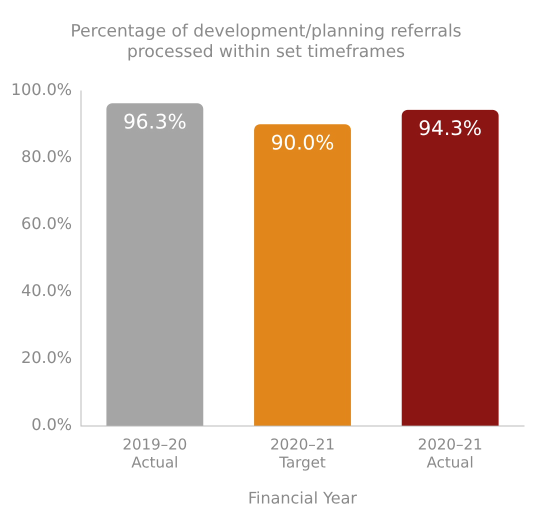  What do you see at coordinates (303, 498) in the screenshot?
I see `x-axis-title: Financial Year` at bounding box center [303, 498].